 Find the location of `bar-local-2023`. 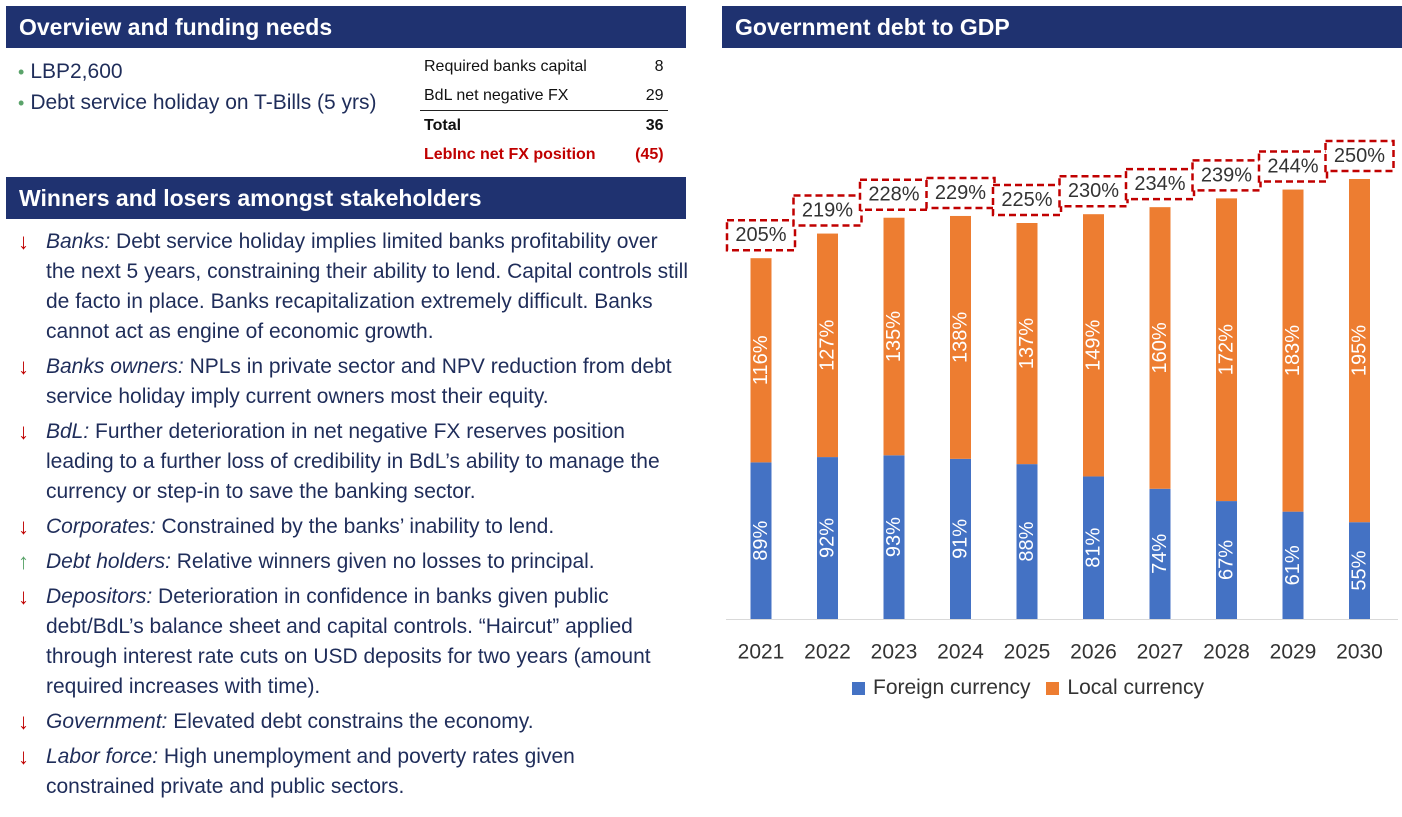

bar-local-2023 is located at coordinates (894, 336).